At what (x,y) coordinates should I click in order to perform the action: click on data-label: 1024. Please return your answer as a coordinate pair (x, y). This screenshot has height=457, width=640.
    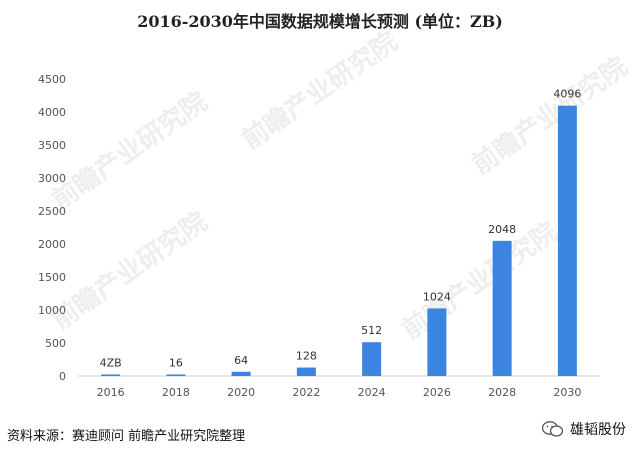
    Looking at the image, I should click on (437, 296).